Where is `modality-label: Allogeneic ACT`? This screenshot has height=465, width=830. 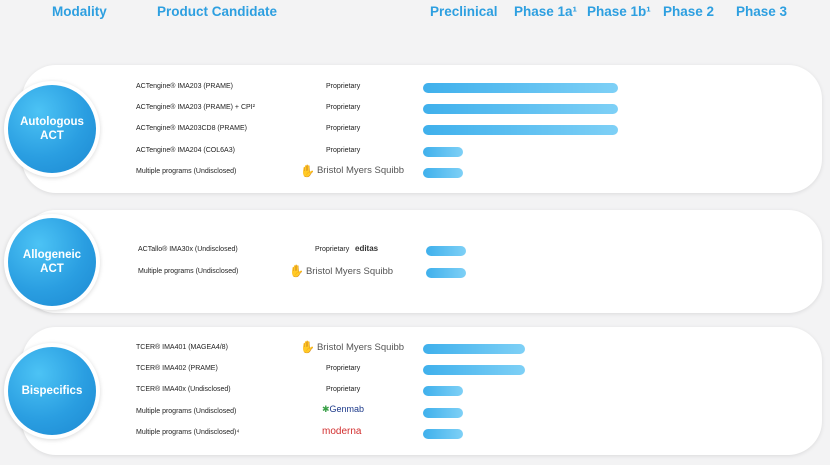 modality-label: Allogeneic ACT is located at coordinates (52, 261).